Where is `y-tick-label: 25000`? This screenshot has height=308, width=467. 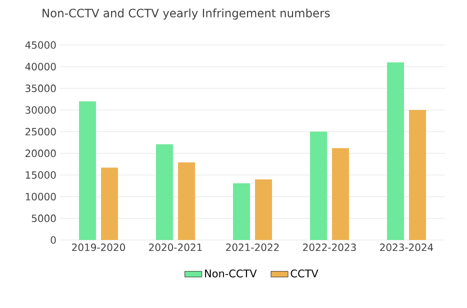 y-tick-label: 25000 is located at coordinates (41, 132).